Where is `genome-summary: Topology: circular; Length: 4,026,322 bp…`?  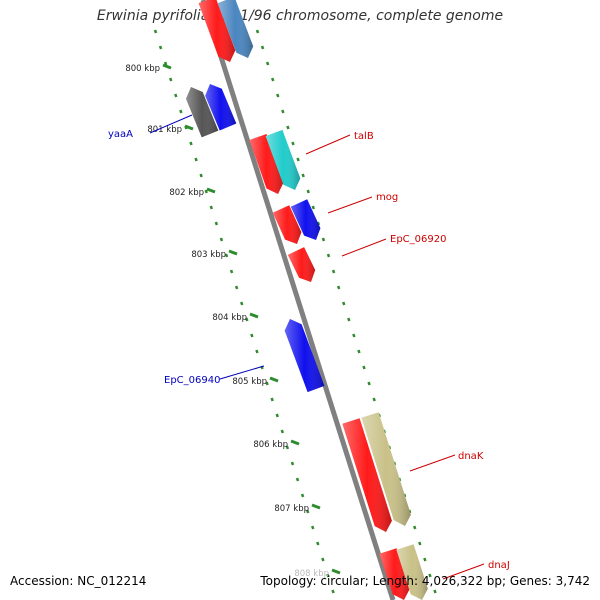
genome-summary: Topology: circular; Length: 4,026,322 bp… is located at coordinates (425, 581).